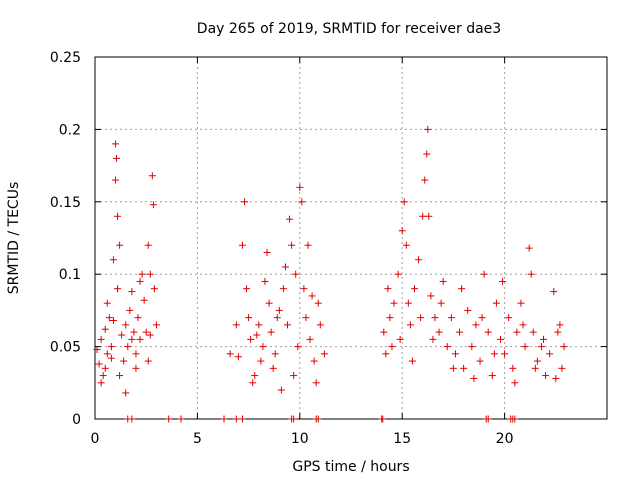 The height and width of the screenshot is (480, 640). What do you see at coordinates (70, 130) in the screenshot?
I see `y-tick-label: 0.2` at bounding box center [70, 130].